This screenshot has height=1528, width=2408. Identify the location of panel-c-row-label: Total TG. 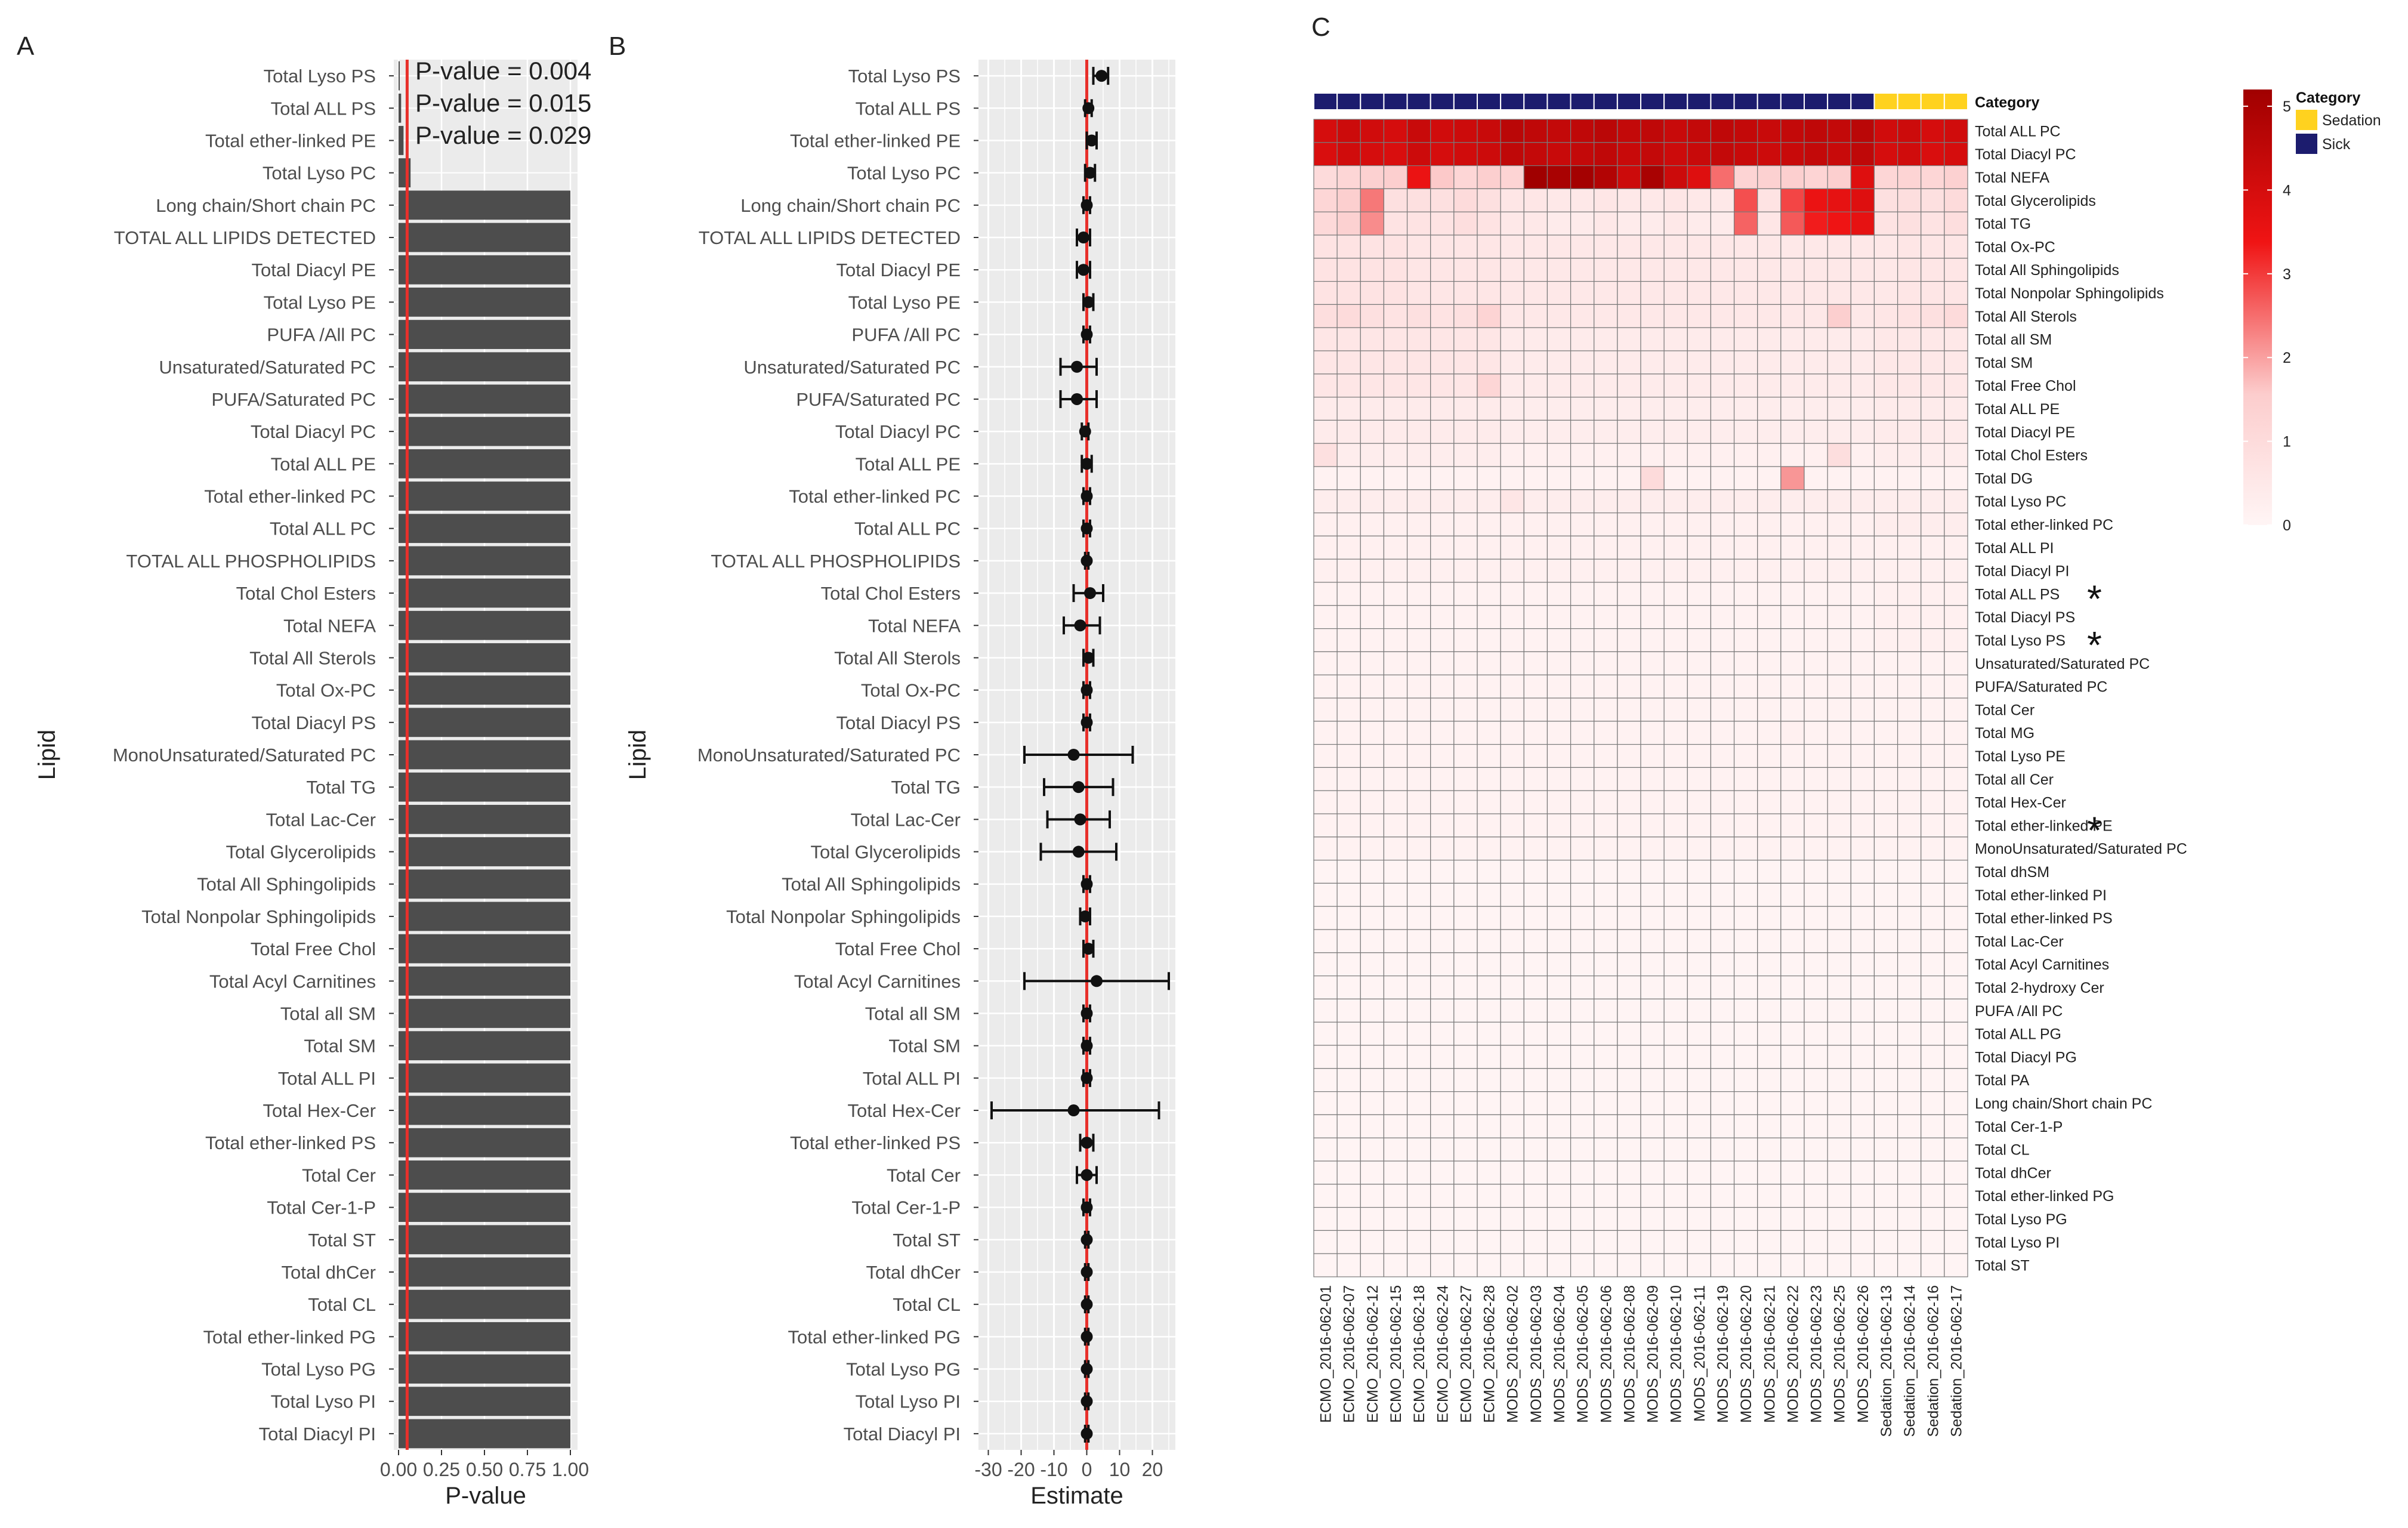
(2003, 224).